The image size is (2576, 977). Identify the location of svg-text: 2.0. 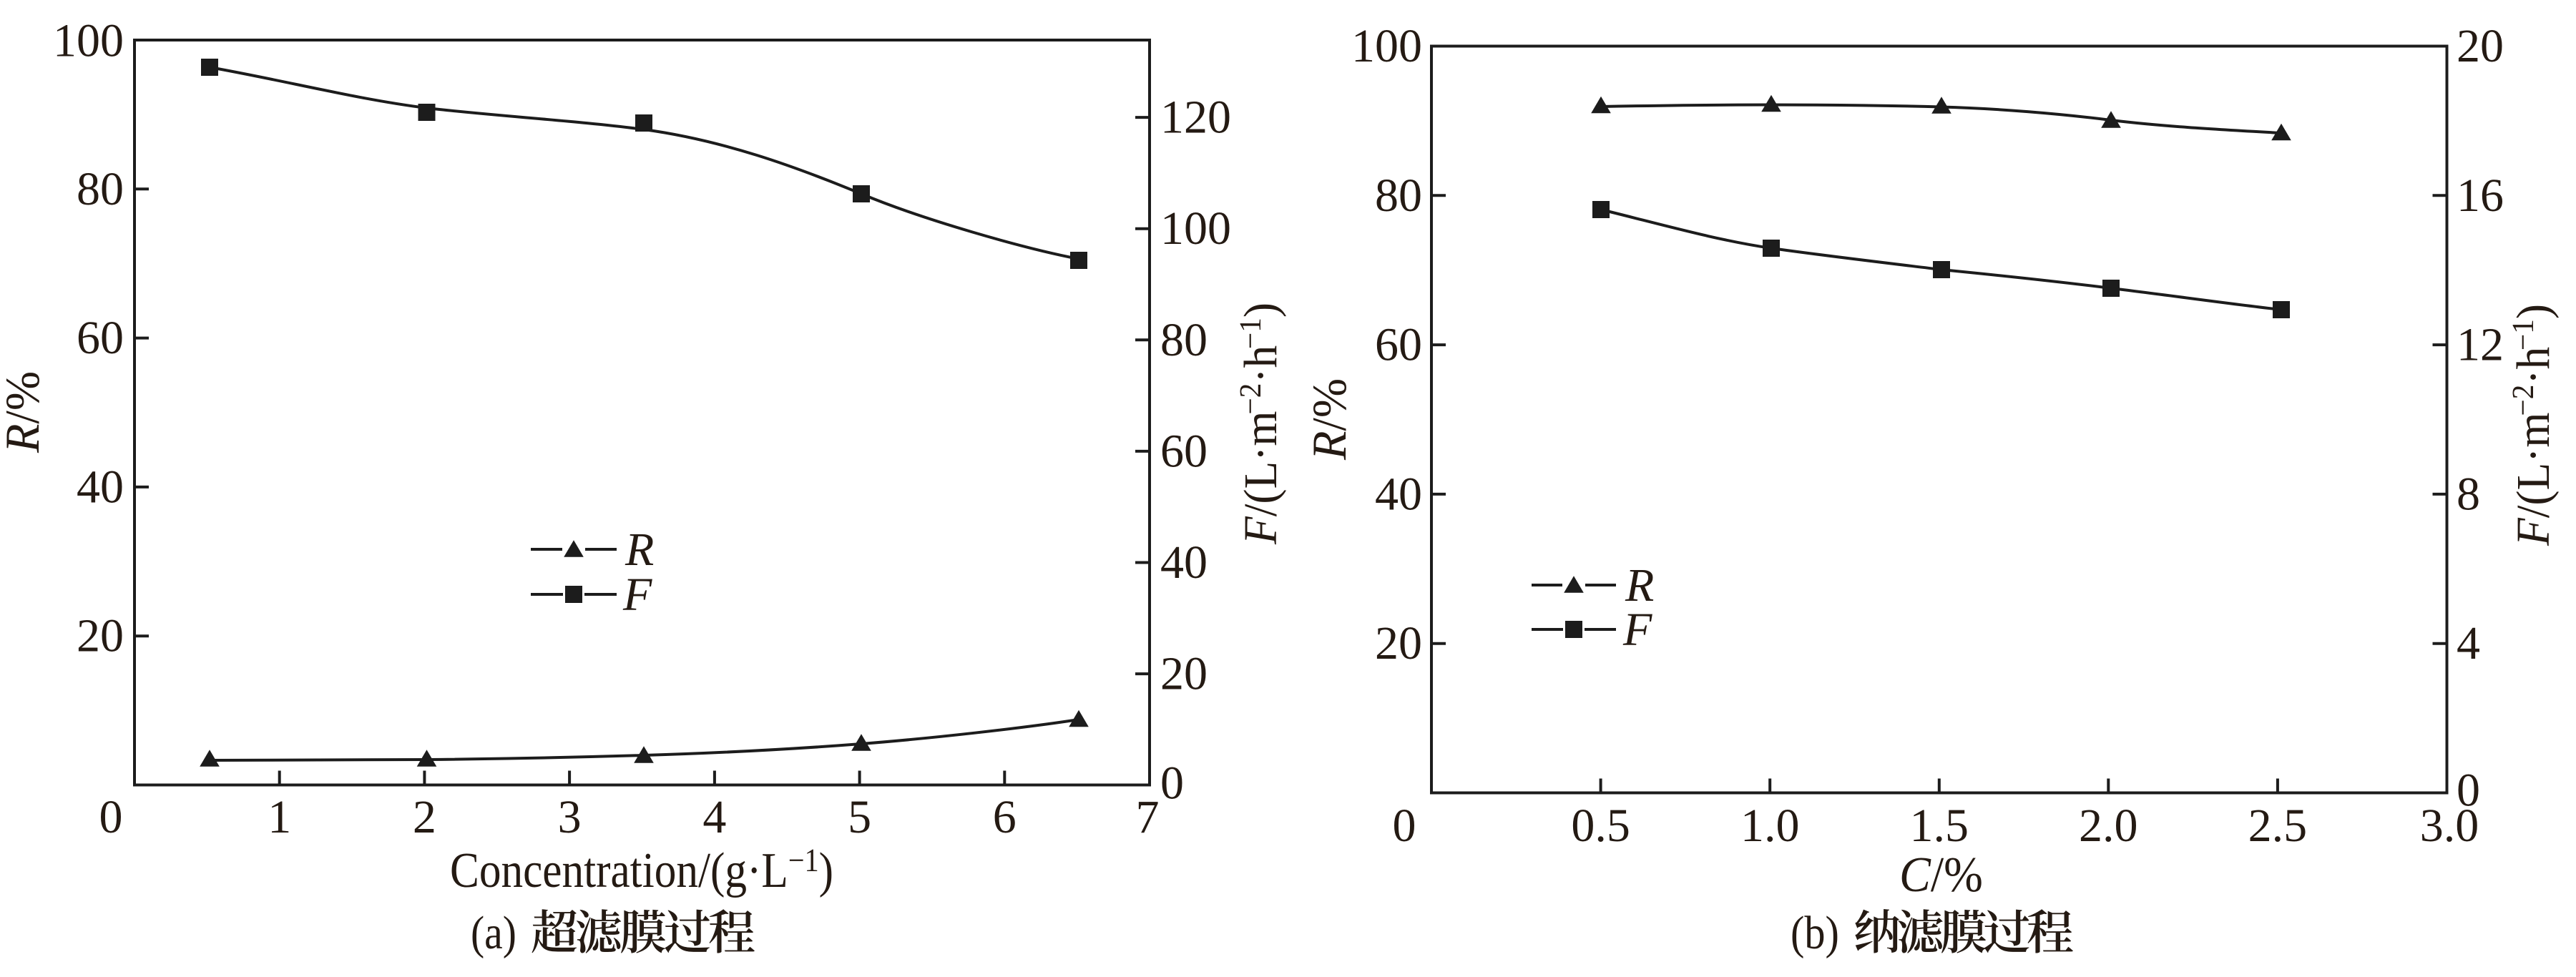
(2108, 826).